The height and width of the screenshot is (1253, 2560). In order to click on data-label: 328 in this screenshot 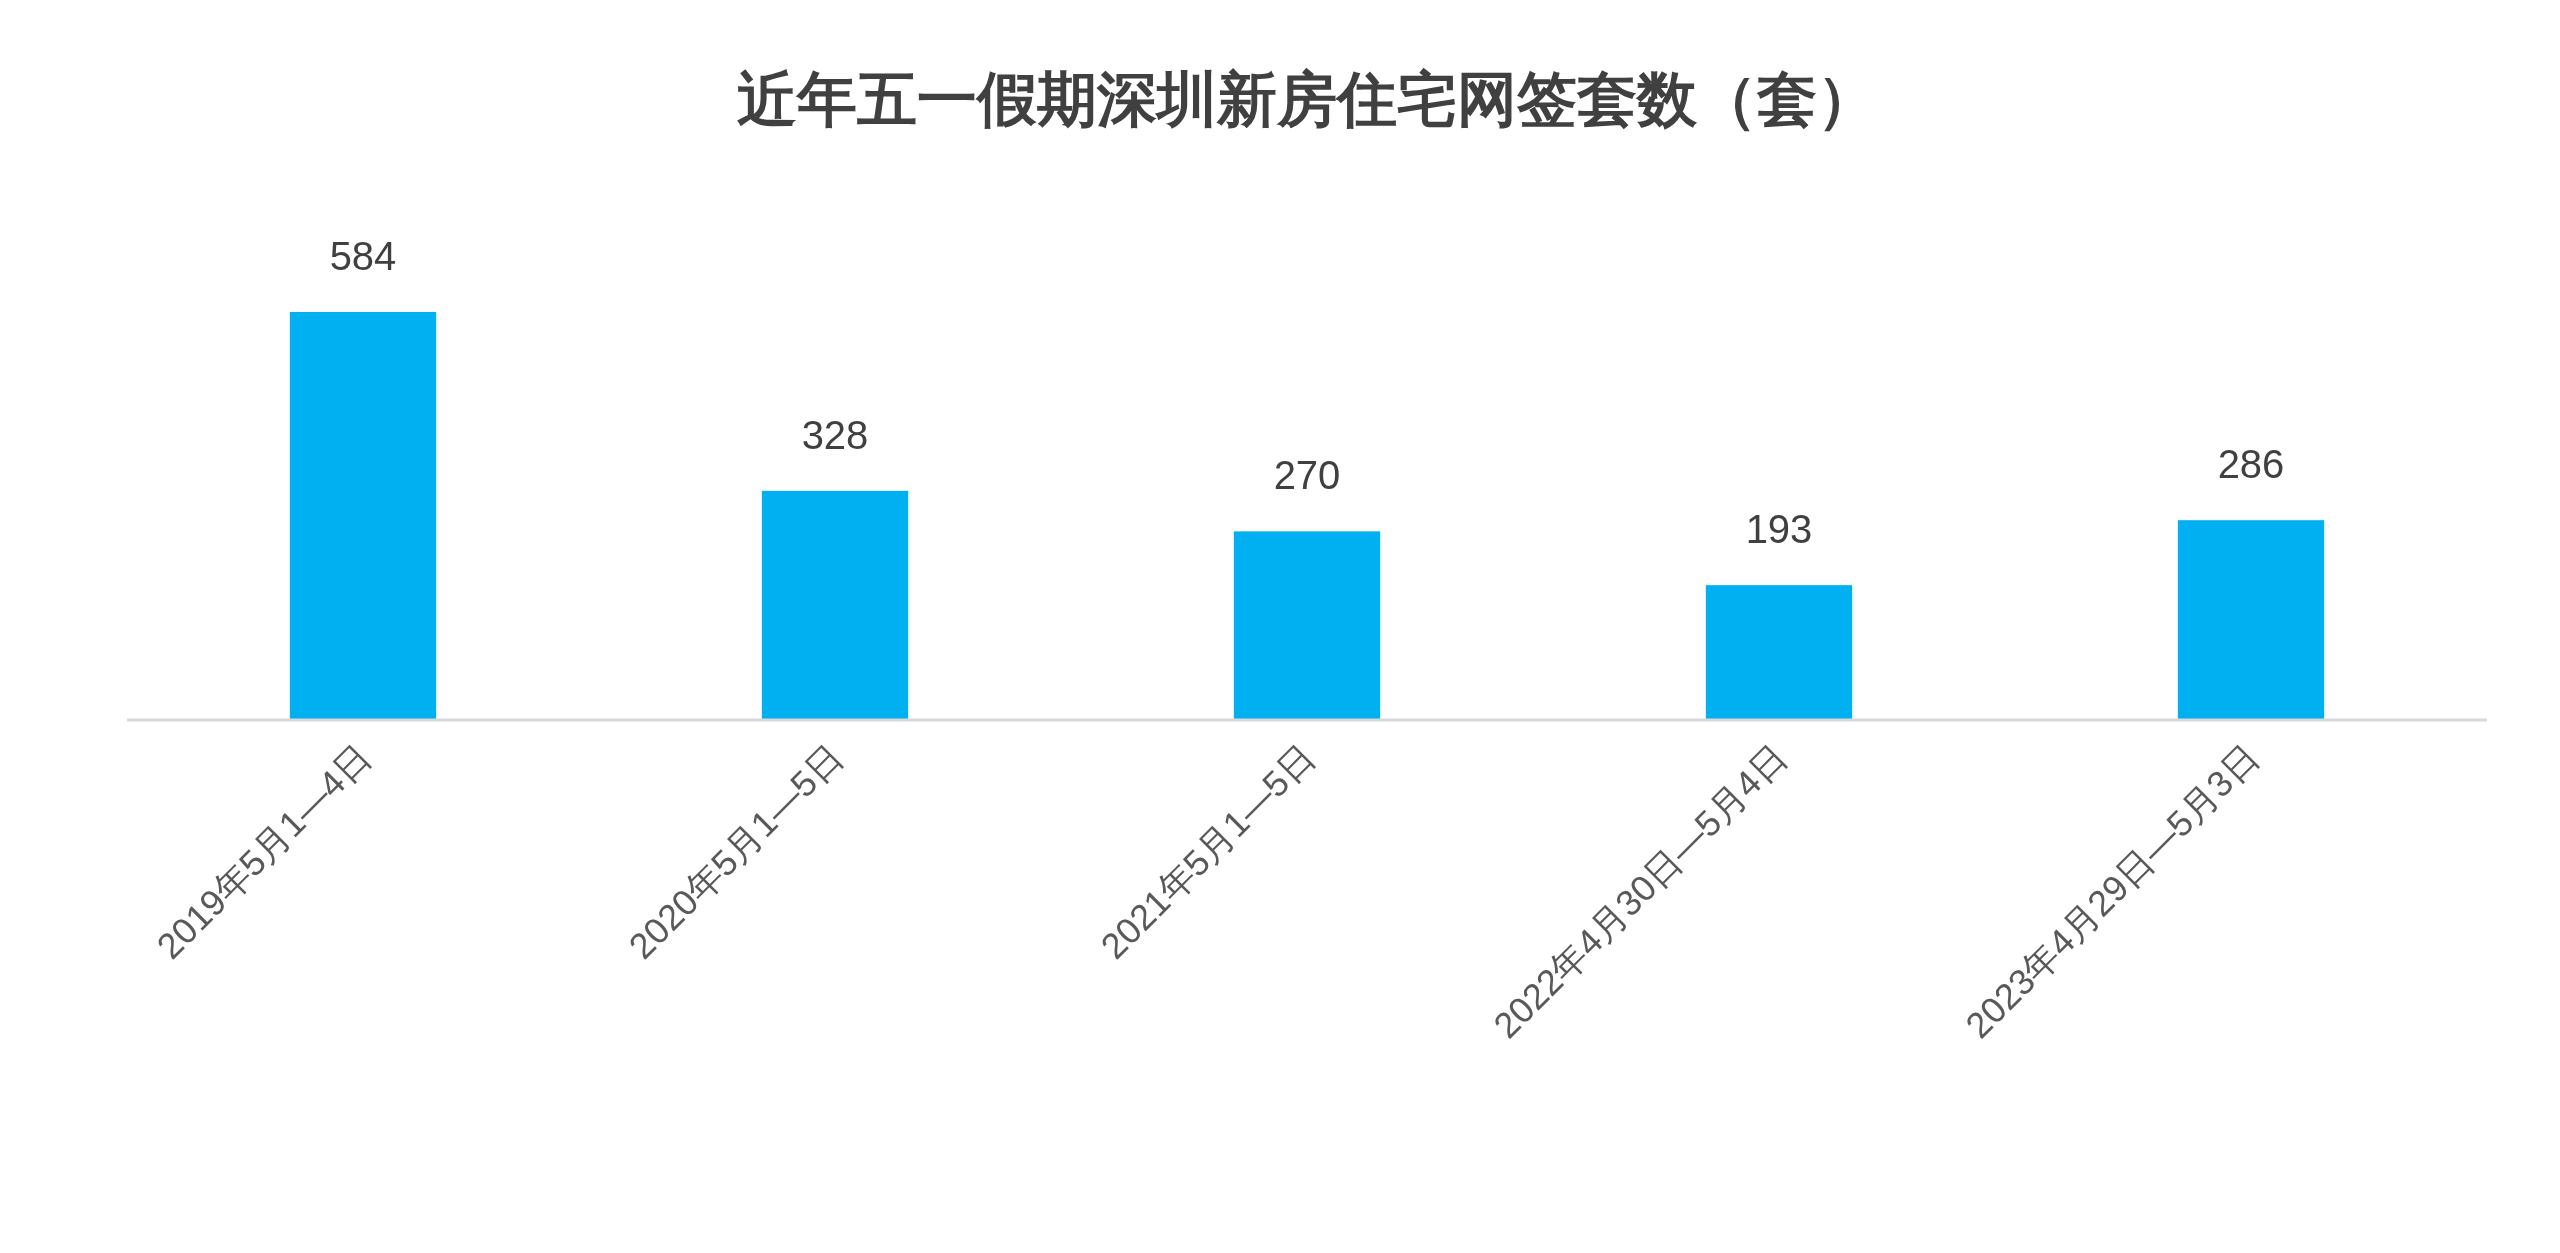, I will do `click(835, 434)`.